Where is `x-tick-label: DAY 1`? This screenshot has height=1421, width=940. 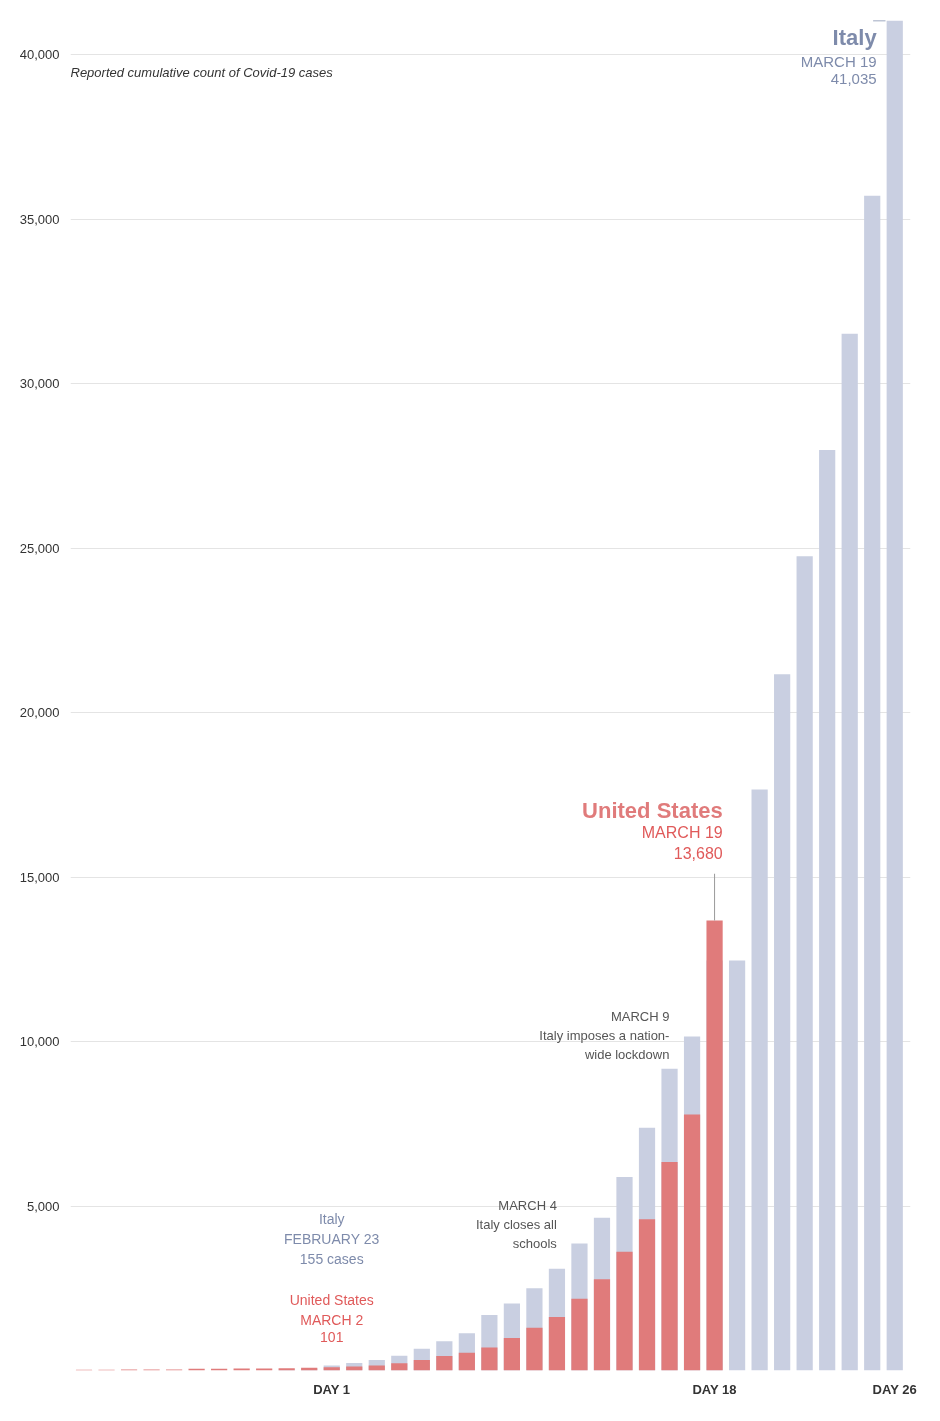 x-tick-label: DAY 1 is located at coordinates (332, 1389).